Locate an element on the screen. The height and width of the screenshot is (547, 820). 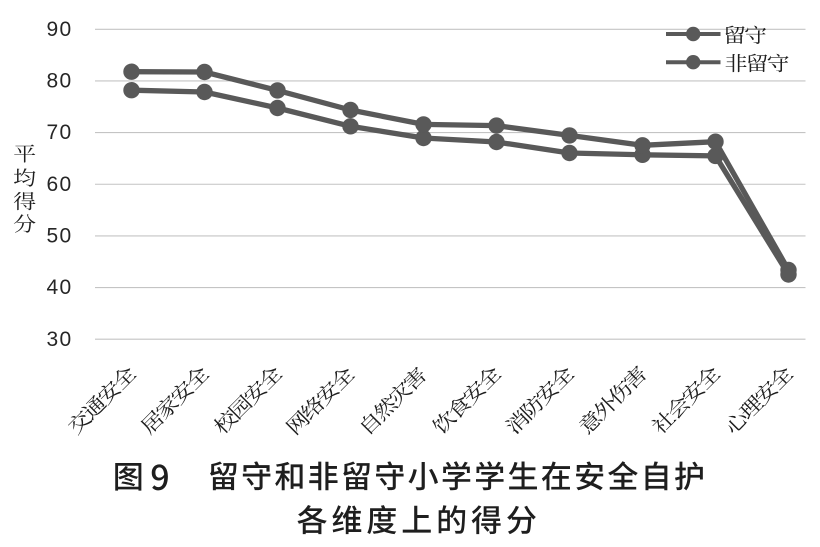
svg-text: 90 is located at coordinates (60, 29).